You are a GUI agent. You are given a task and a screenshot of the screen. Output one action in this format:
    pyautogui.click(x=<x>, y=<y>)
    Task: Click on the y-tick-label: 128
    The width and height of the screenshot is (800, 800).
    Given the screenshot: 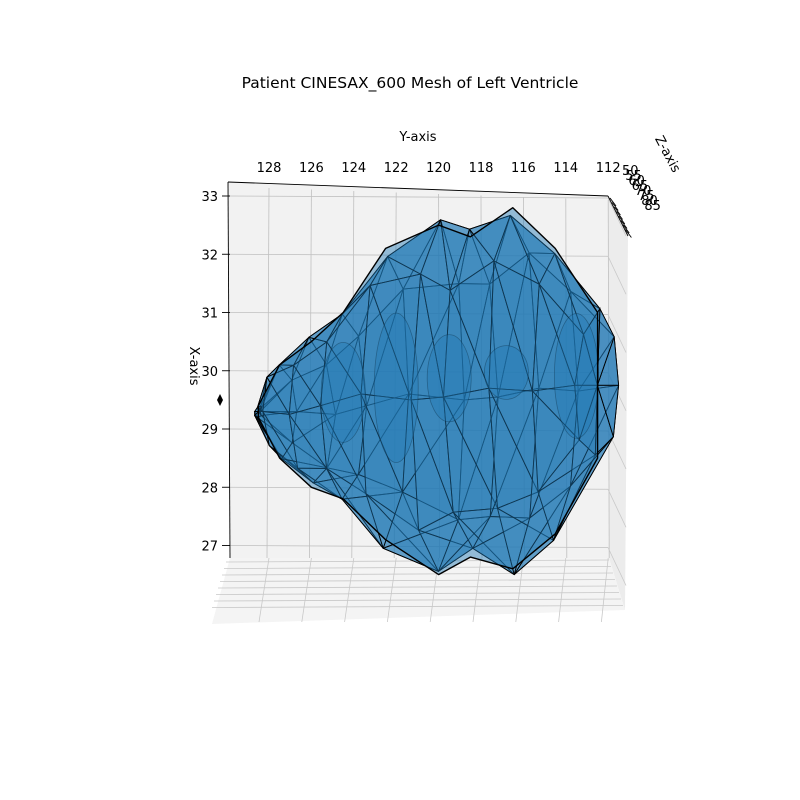 What is the action you would take?
    pyautogui.click(x=269, y=168)
    